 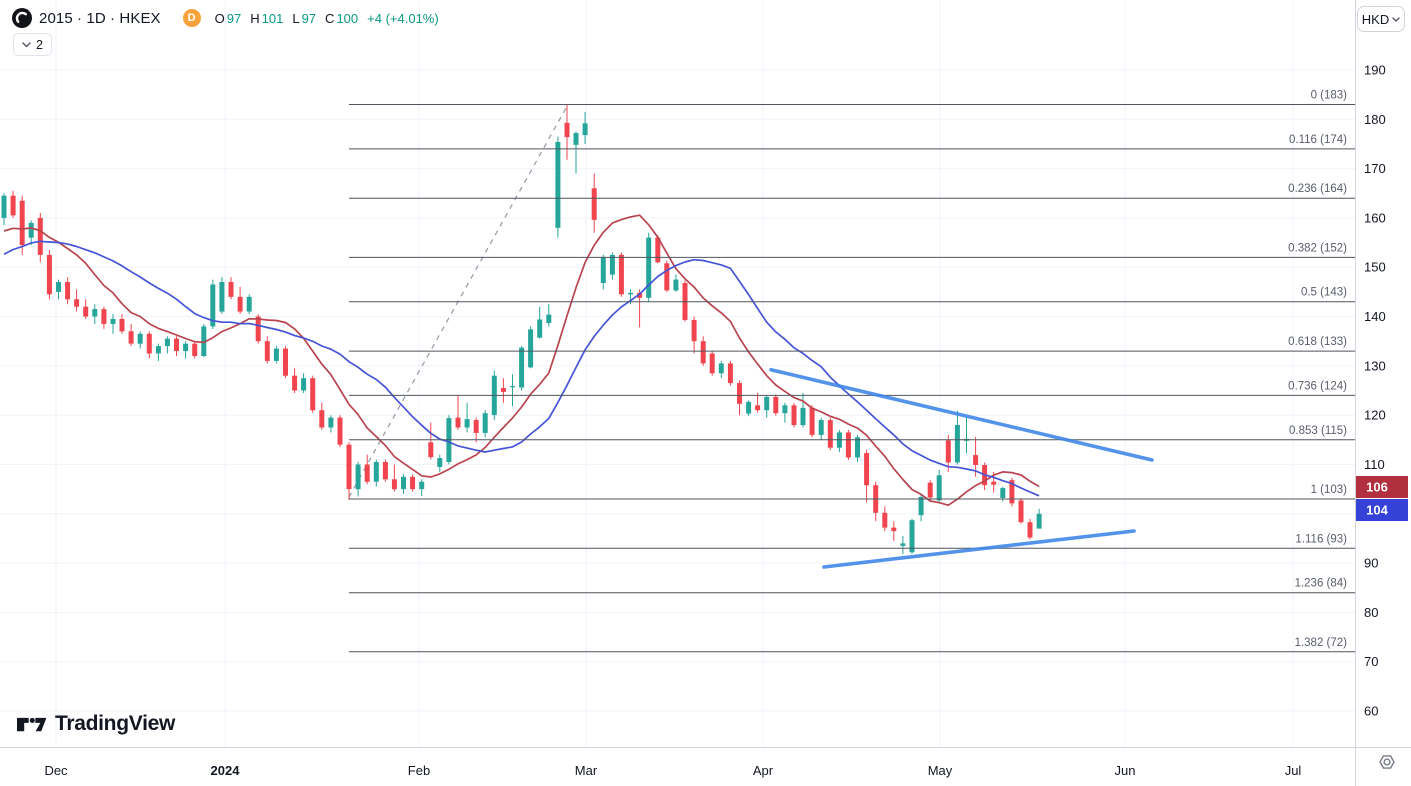 I want to click on high-value: 101, so click(x=272, y=18).